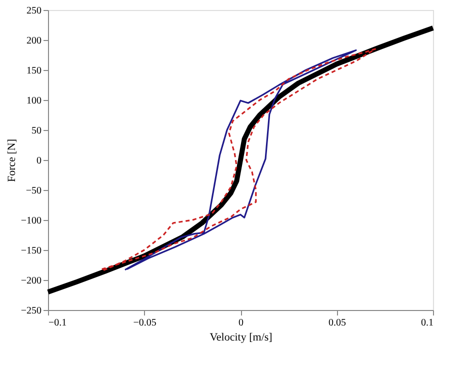  I want to click on x-tick-label: 0.05, so click(337, 323).